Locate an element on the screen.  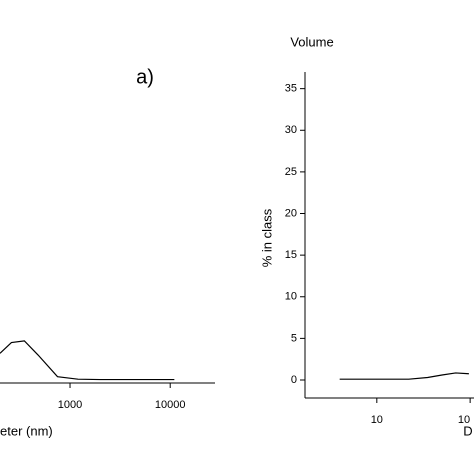
x-axis-label: D is located at coordinates (467, 430).